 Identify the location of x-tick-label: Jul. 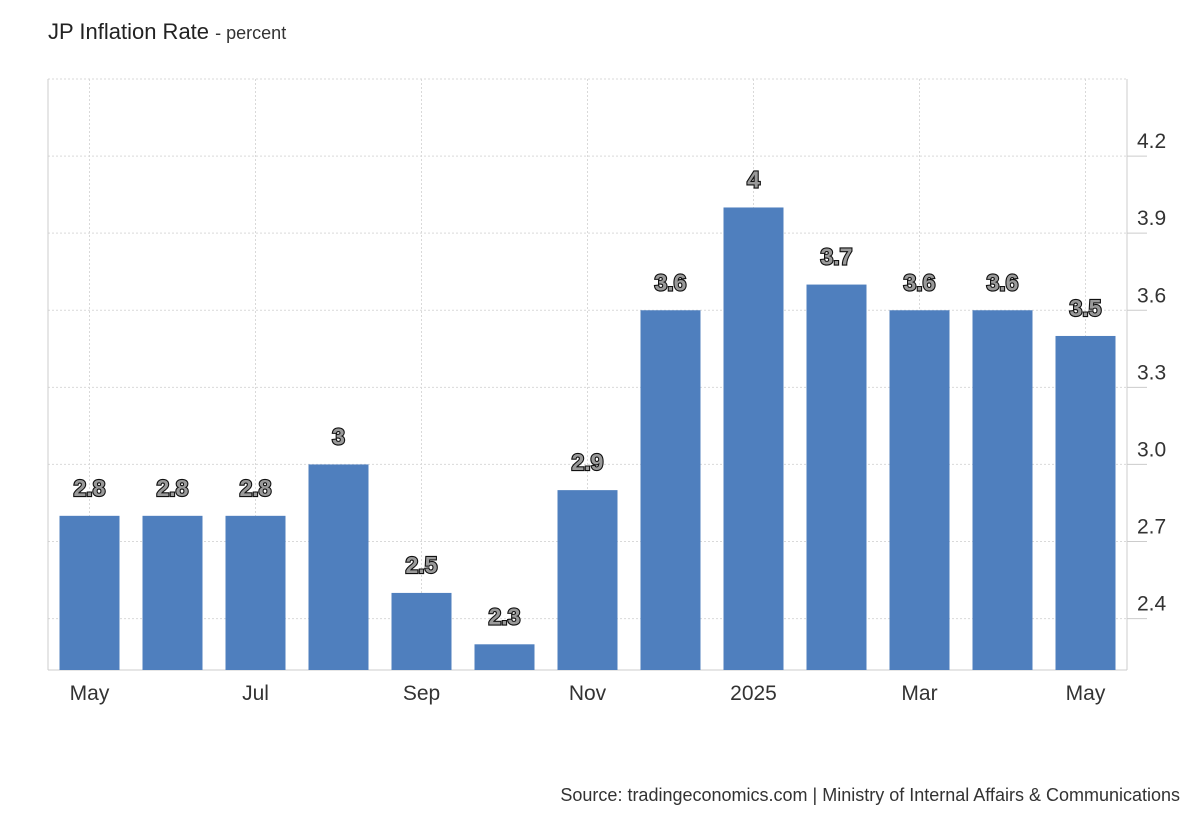
(255, 693).